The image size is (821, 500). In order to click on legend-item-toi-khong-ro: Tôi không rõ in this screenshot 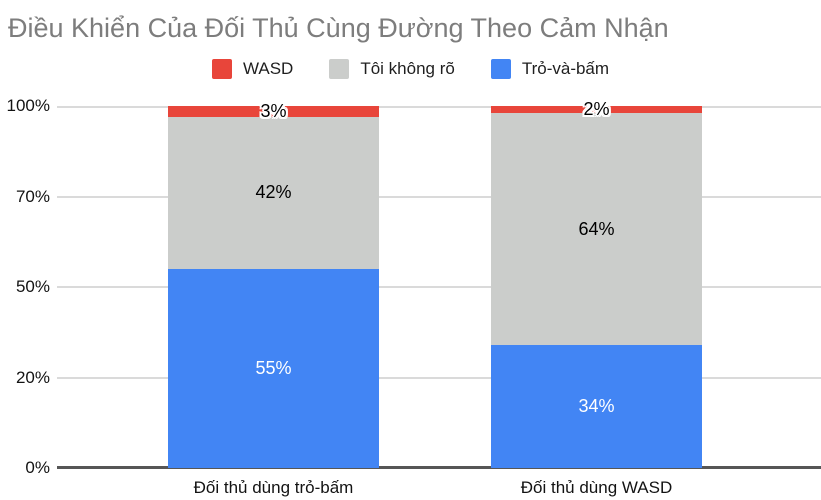, I will do `click(392, 69)`.